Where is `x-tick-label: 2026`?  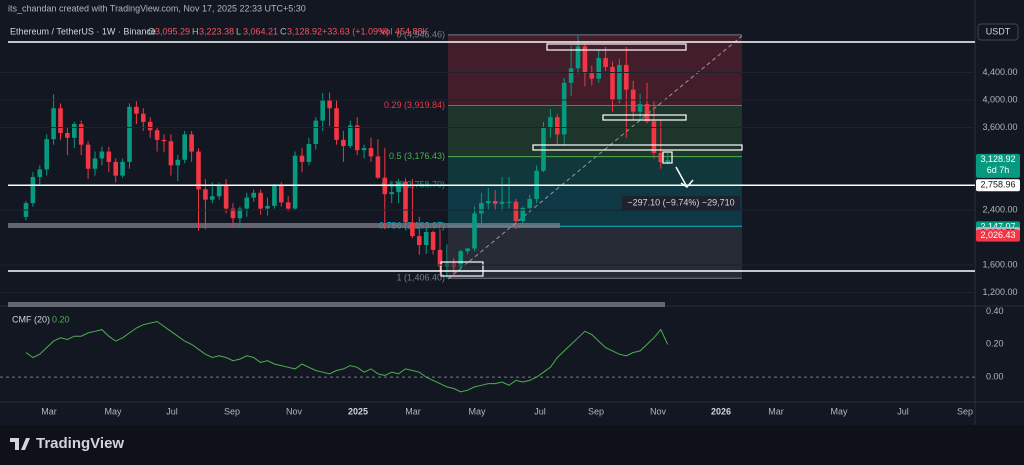 x-tick-label: 2026 is located at coordinates (721, 411).